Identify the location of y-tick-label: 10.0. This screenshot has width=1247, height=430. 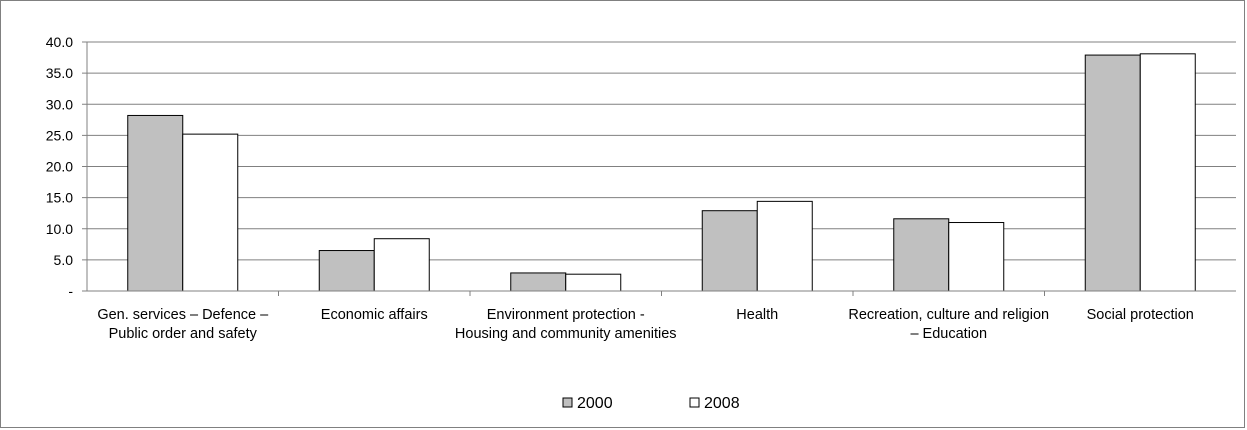
(59, 229).